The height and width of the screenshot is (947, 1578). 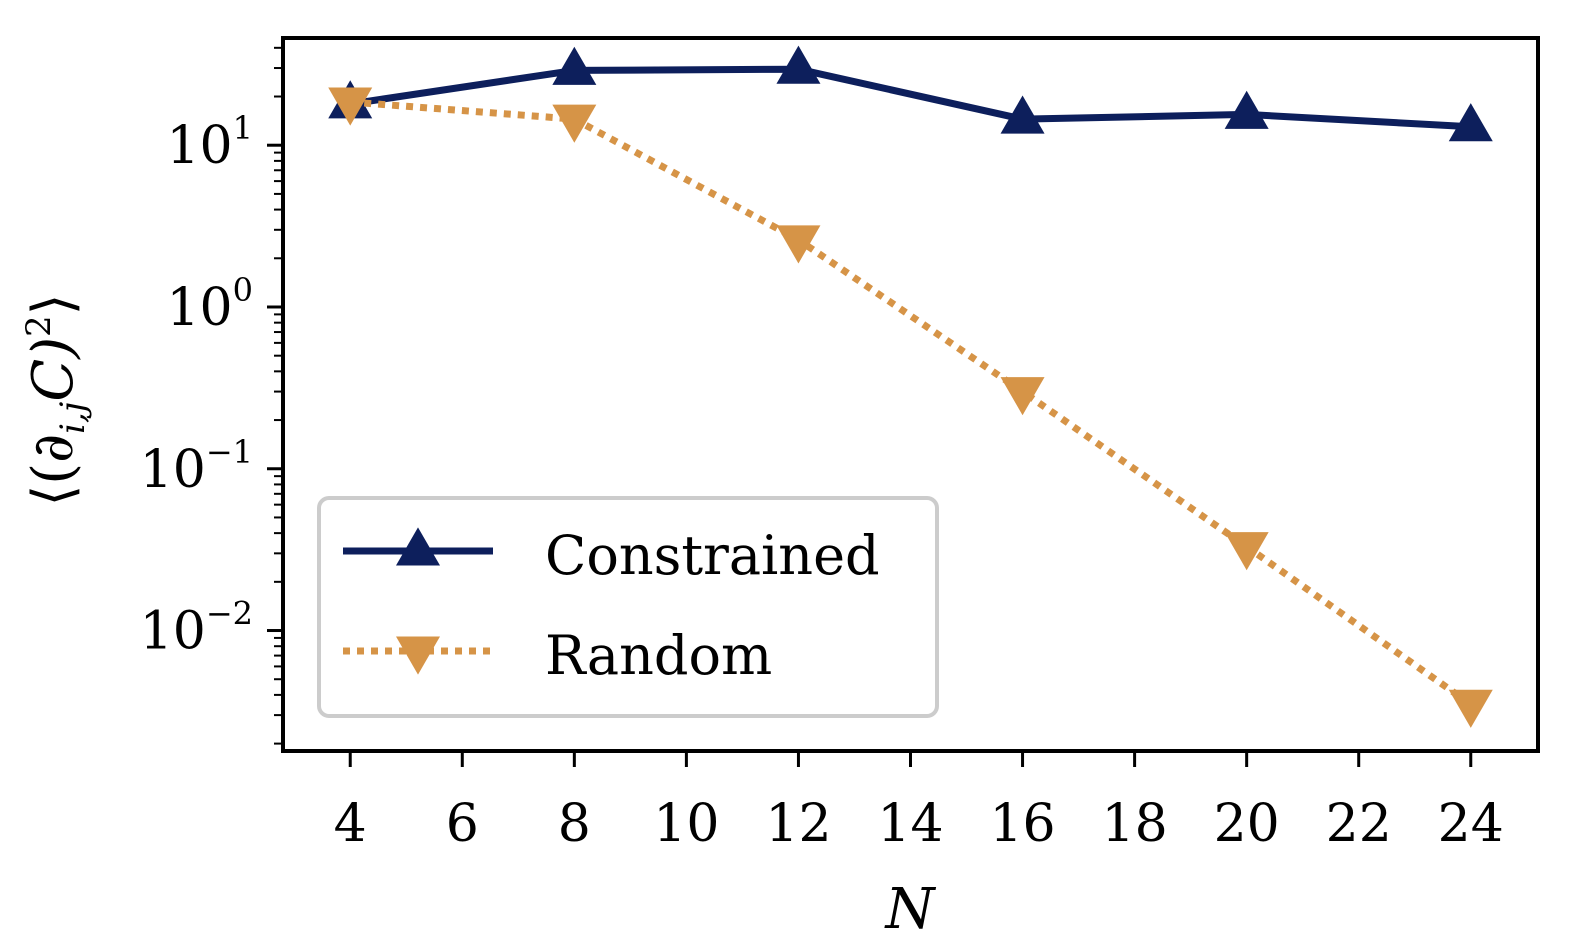 I want to click on y-tick-exponent: 1, so click(x=243, y=128).